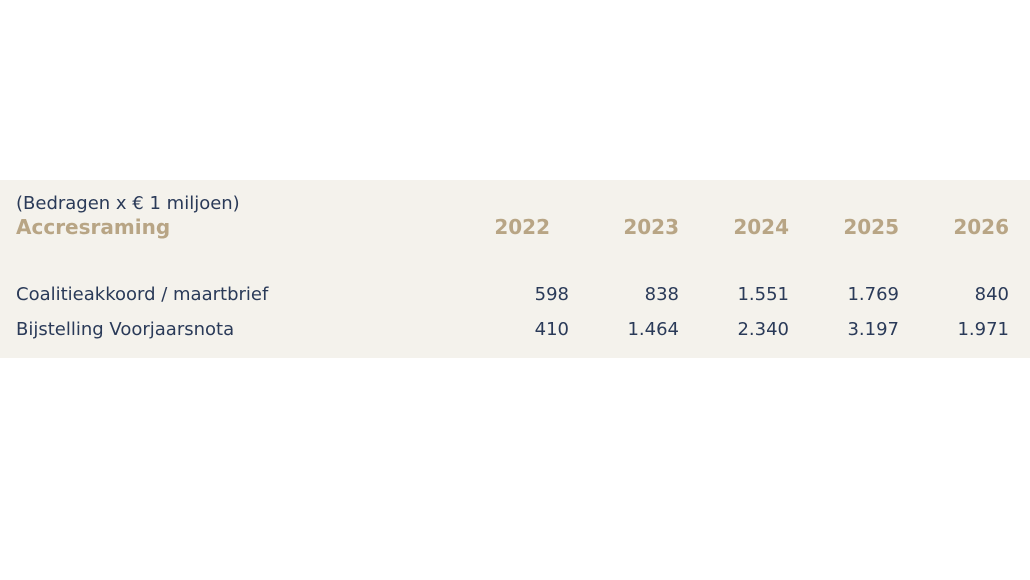 Image resolution: width=1030 pixels, height=580 pixels. I want to click on table-cell: 838, so click(661, 294).